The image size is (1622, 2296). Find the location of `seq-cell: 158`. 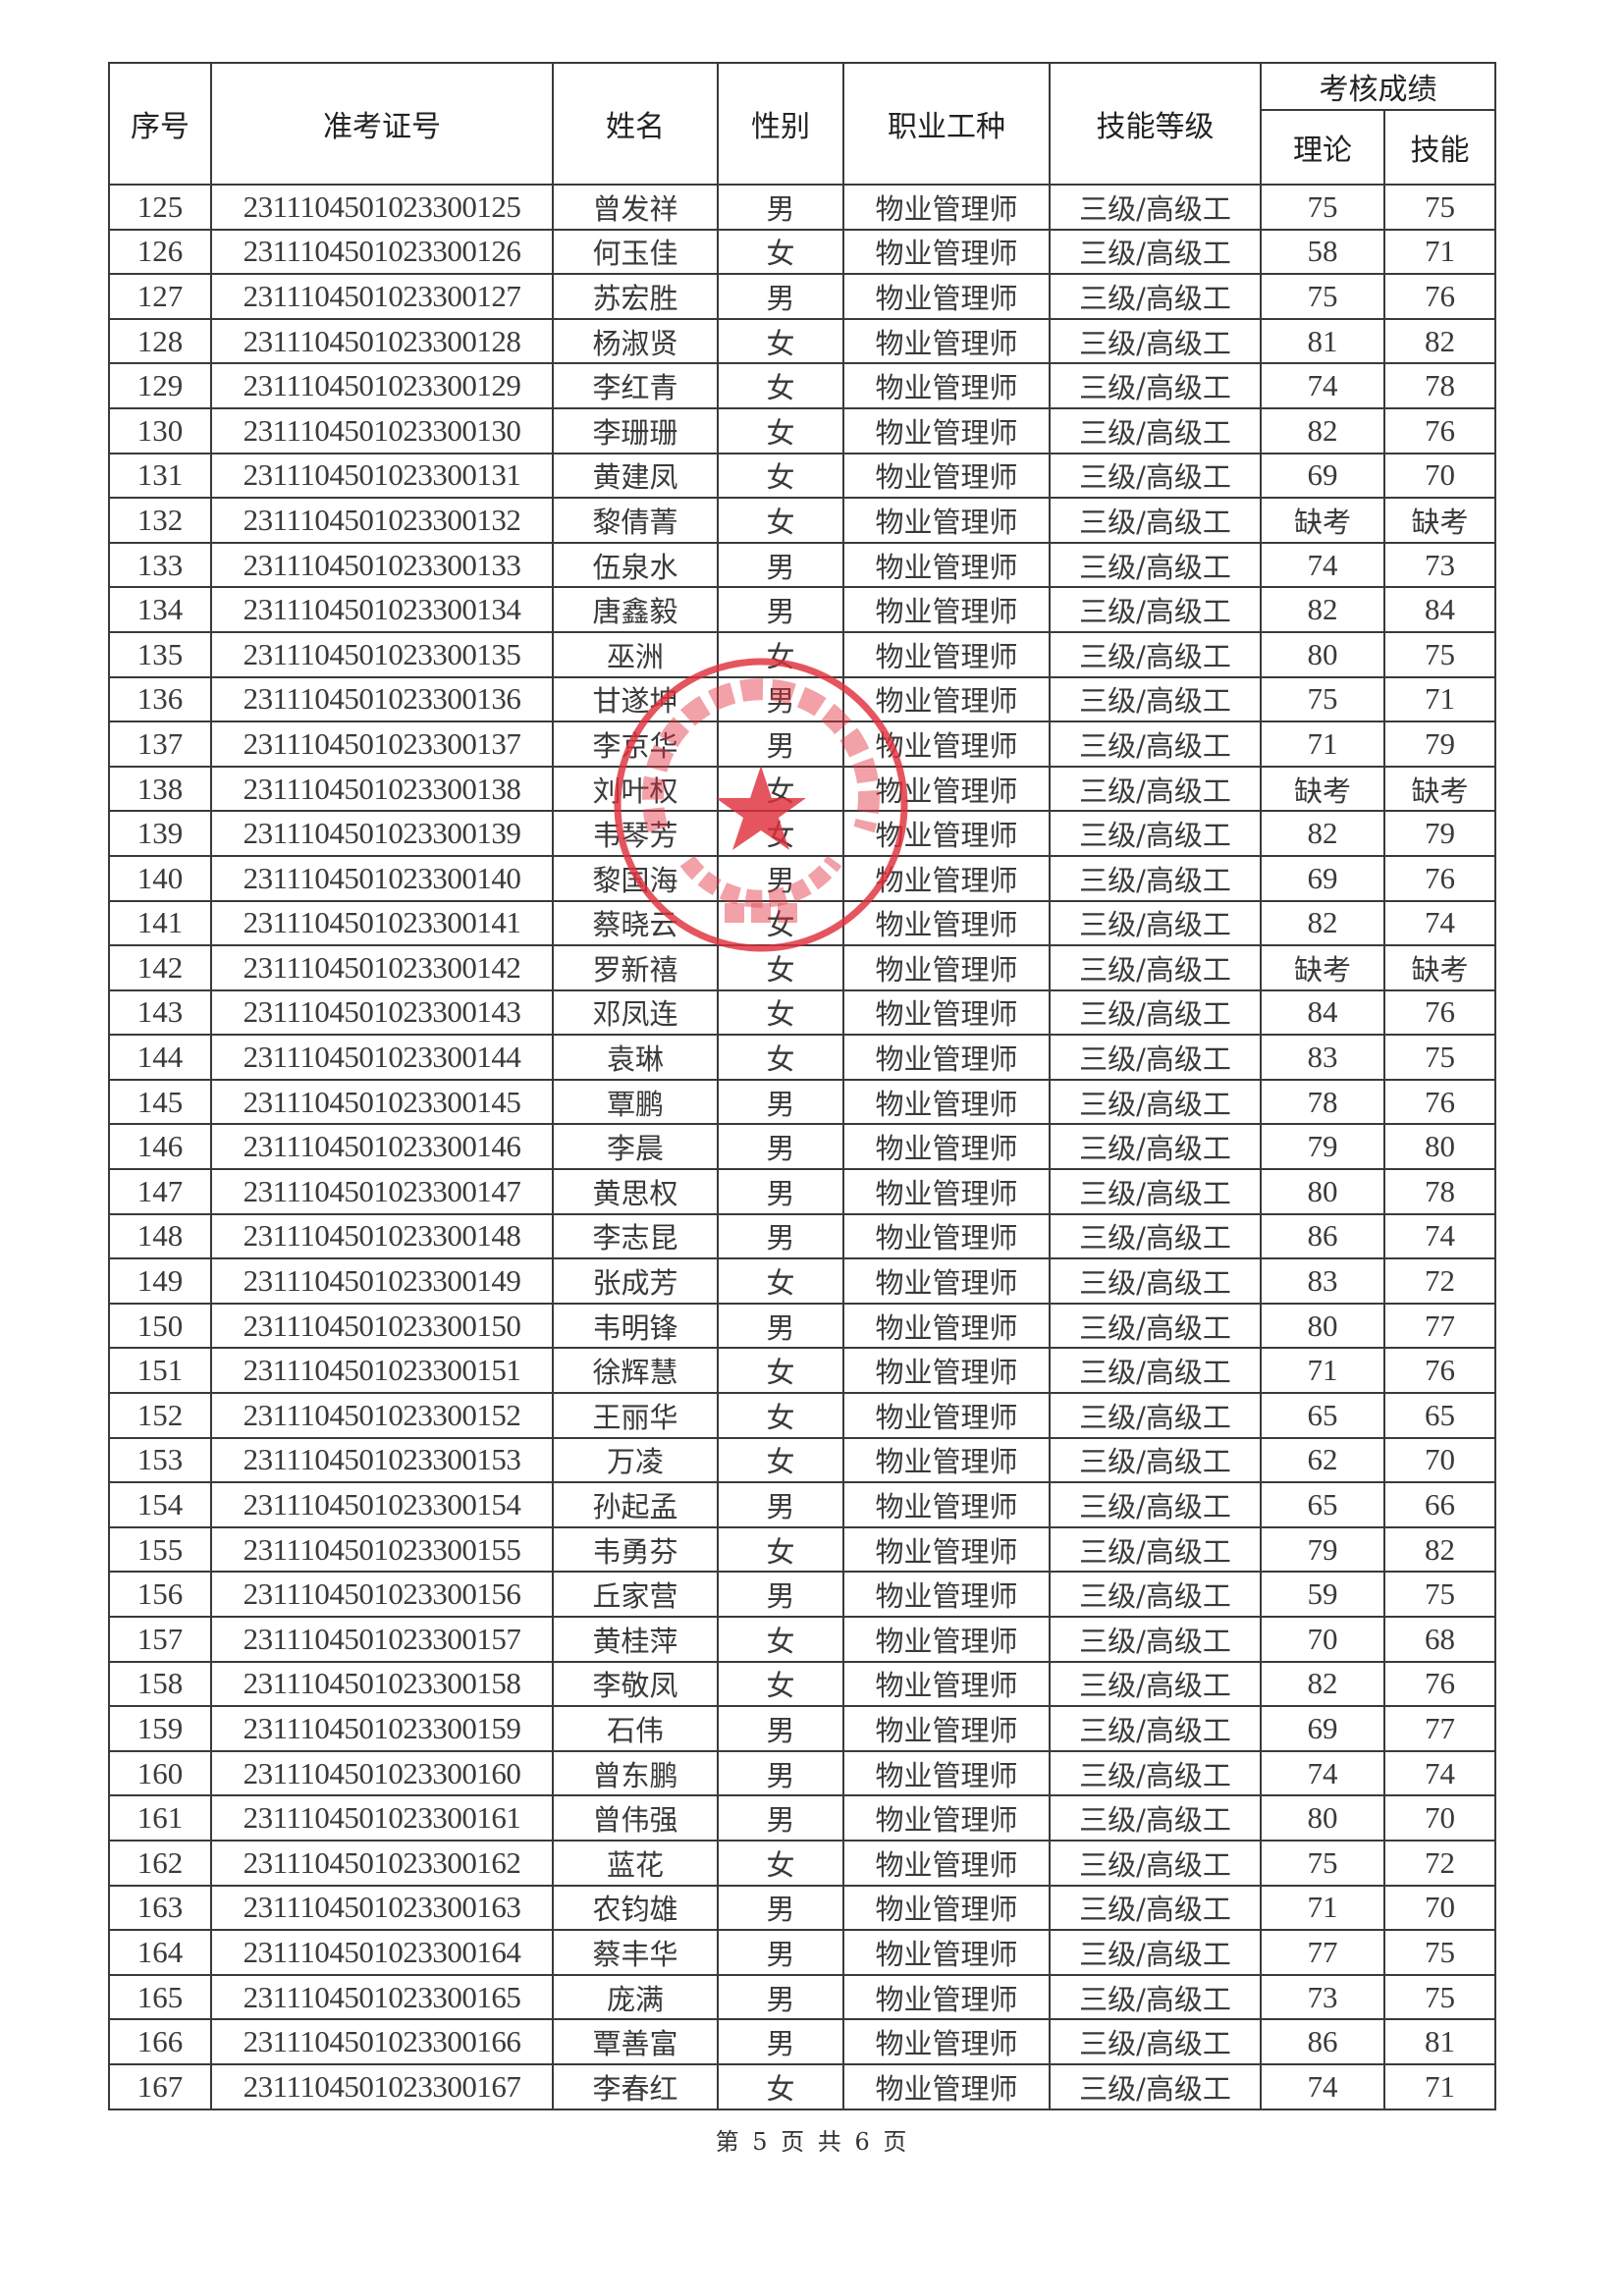

seq-cell: 158 is located at coordinates (160, 1684).